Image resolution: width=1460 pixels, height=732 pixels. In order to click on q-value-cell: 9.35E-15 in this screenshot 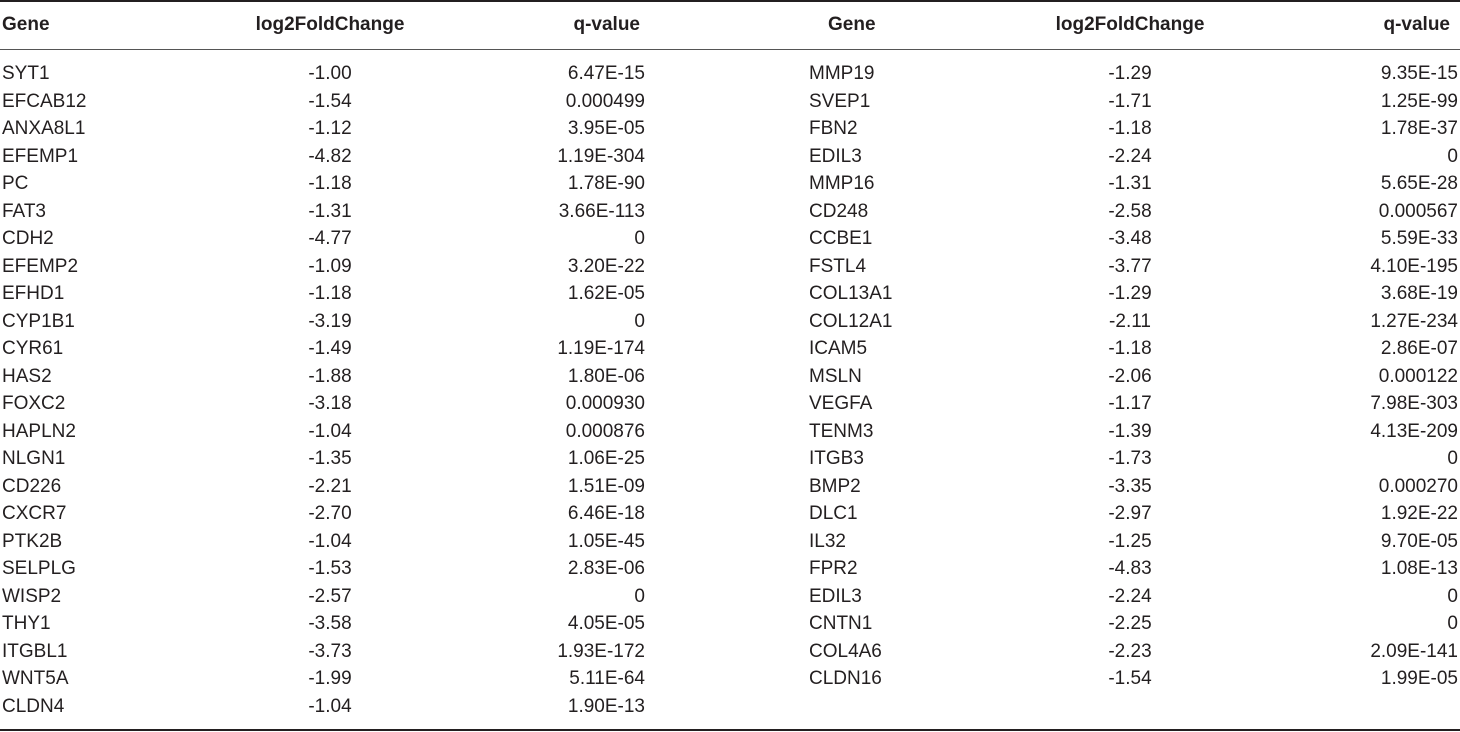, I will do `click(1419, 73)`.